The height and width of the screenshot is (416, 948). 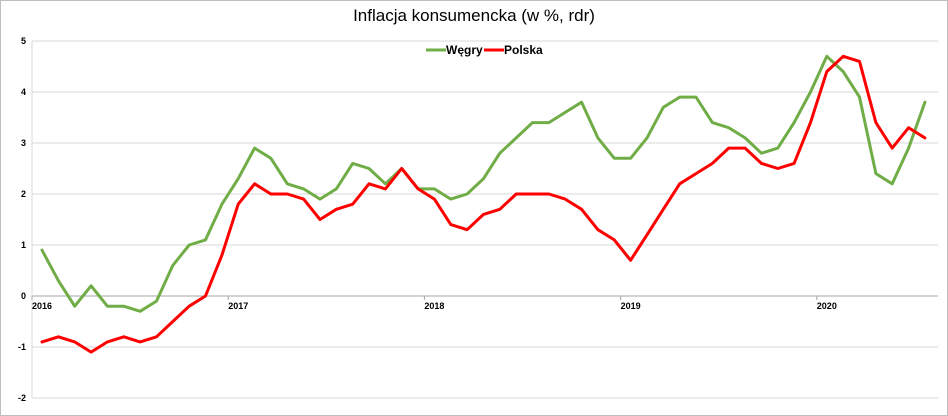 What do you see at coordinates (23, 92) in the screenshot?
I see `y-tick-label: 4` at bounding box center [23, 92].